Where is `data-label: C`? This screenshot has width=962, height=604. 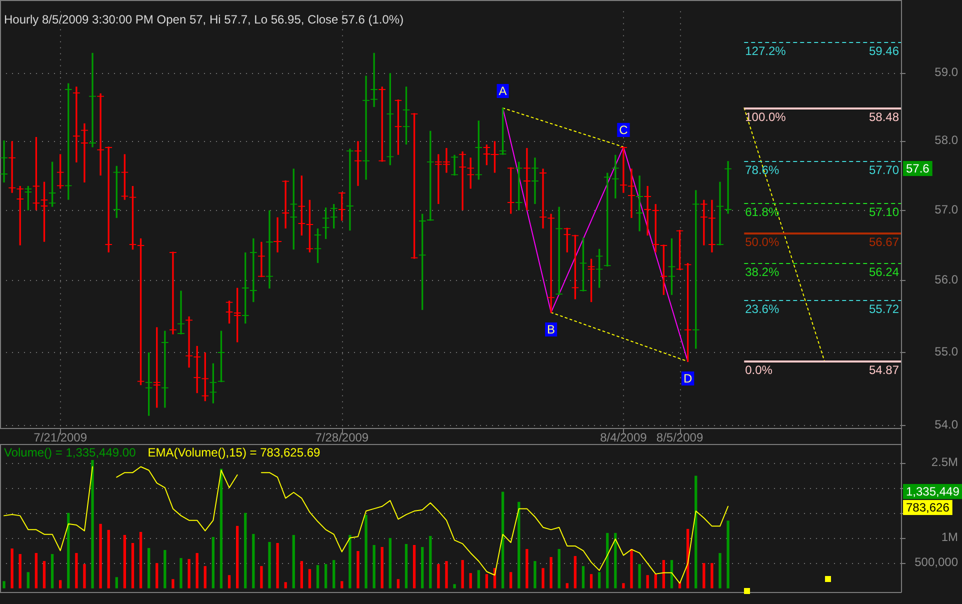
data-label: C is located at coordinates (623, 129).